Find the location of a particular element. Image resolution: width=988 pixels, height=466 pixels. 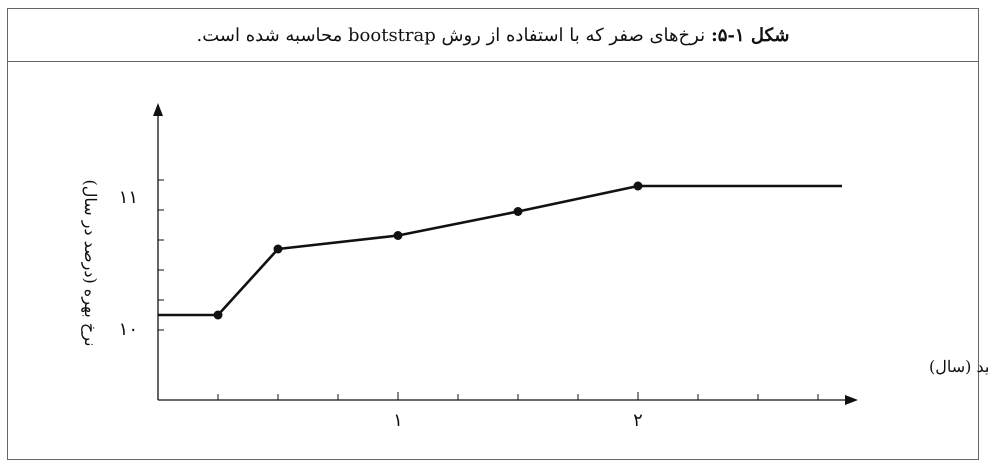

y-tick-label: ۱۱ is located at coordinates (128, 197).